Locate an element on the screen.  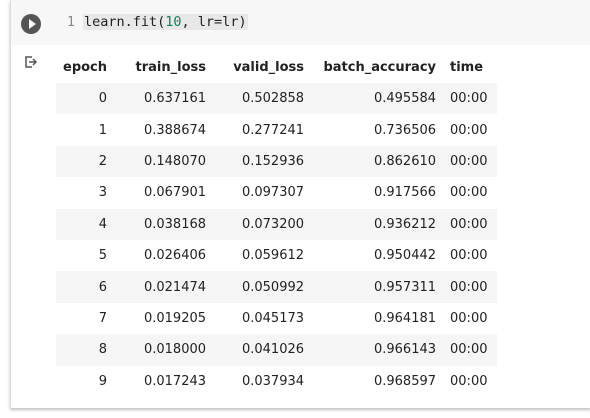
table-row: 1 0.388674 0.277241 0.736506 00:00 is located at coordinates (276, 129).